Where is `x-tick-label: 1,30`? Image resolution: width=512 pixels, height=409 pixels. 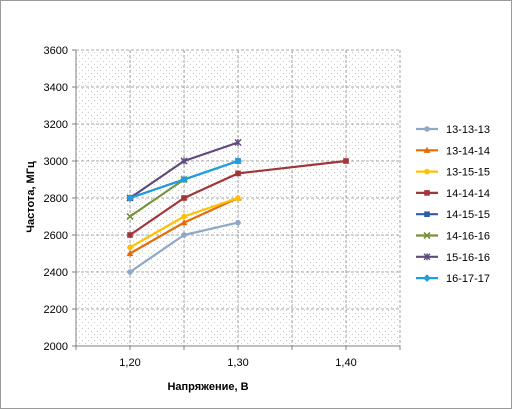 x-tick-label: 1,30 is located at coordinates (237, 363).